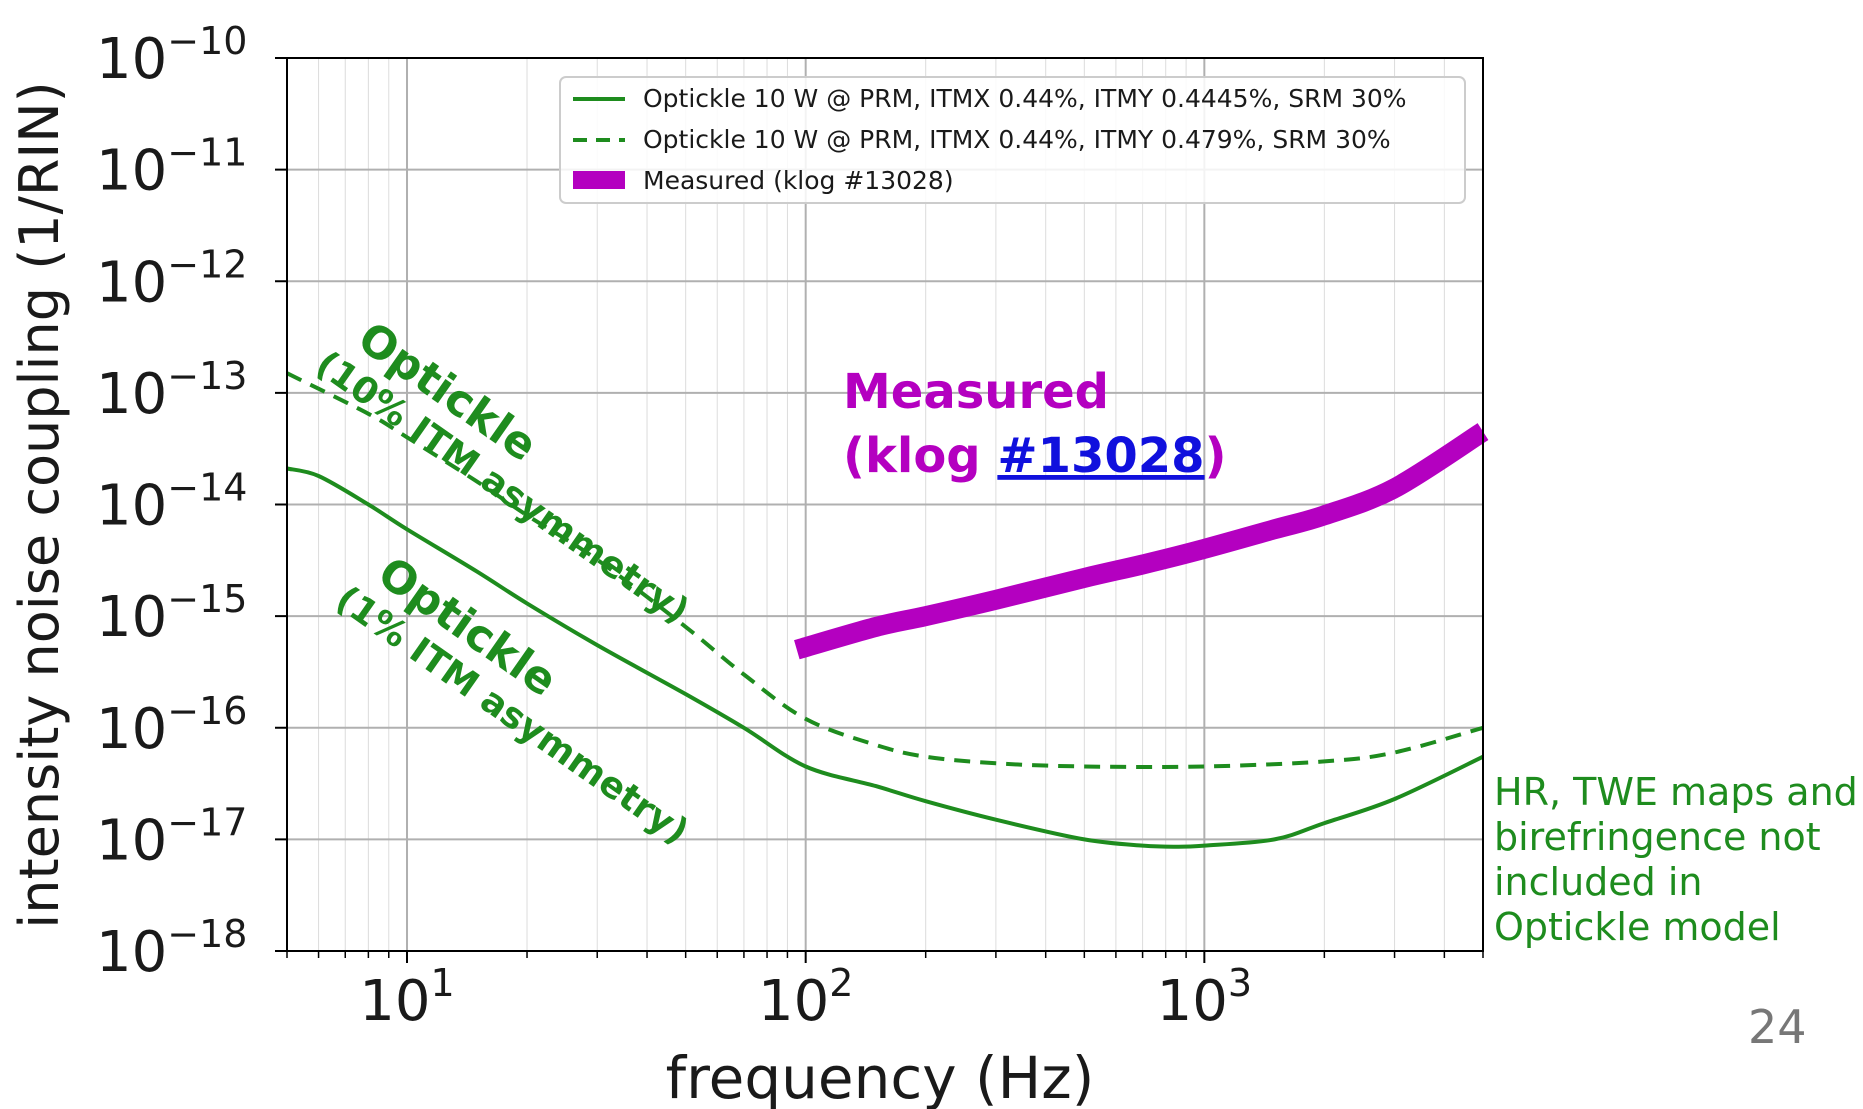 The width and height of the screenshot is (1863, 1109). What do you see at coordinates (207, 822) in the screenshot?
I see `y-tick-label-exp: −17` at bounding box center [207, 822].